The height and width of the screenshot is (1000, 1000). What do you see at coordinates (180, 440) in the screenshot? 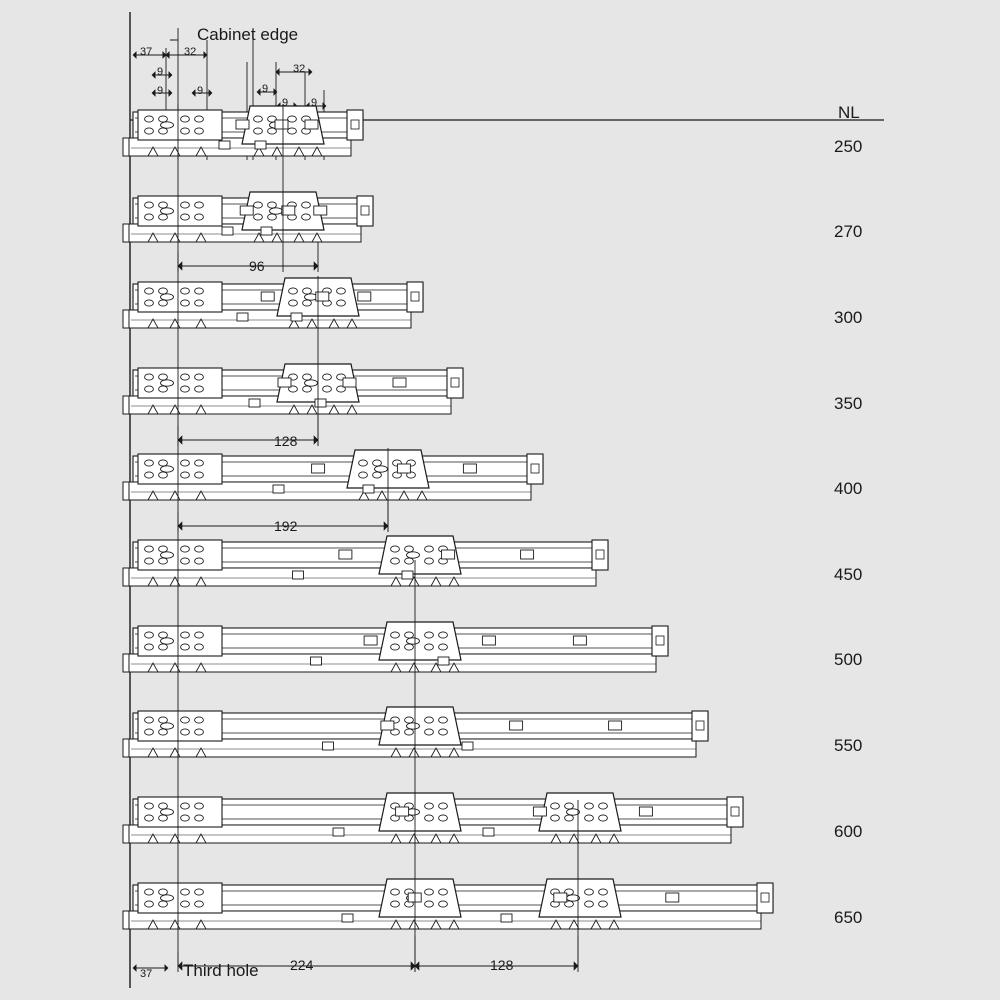
I see `span-128-arrow-left` at bounding box center [180, 440].